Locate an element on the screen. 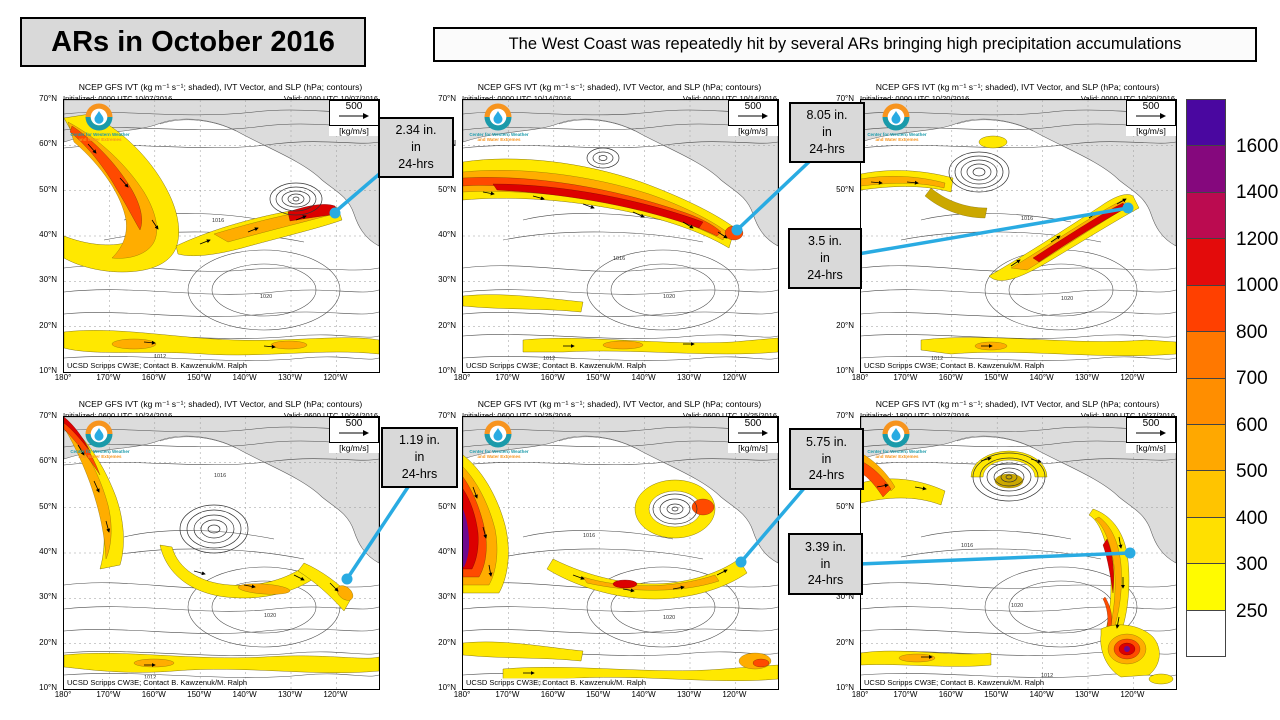 This screenshot has height=720, width=1280. callout-amount: 1.19 in. is located at coordinates (419, 440).